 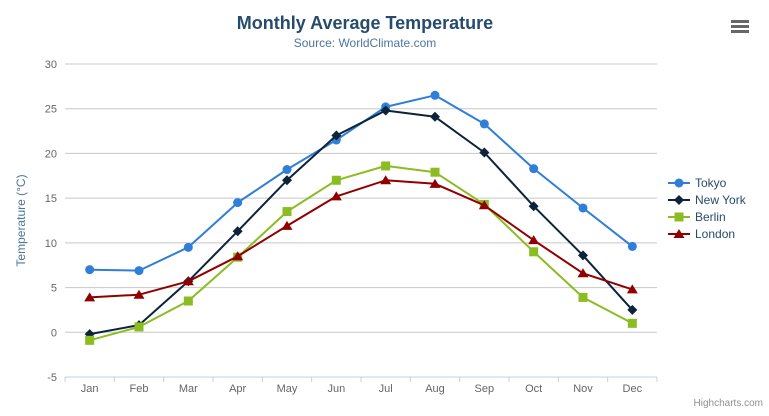 What do you see at coordinates (51, 65) in the screenshot?
I see `y-tick-label: 30` at bounding box center [51, 65].